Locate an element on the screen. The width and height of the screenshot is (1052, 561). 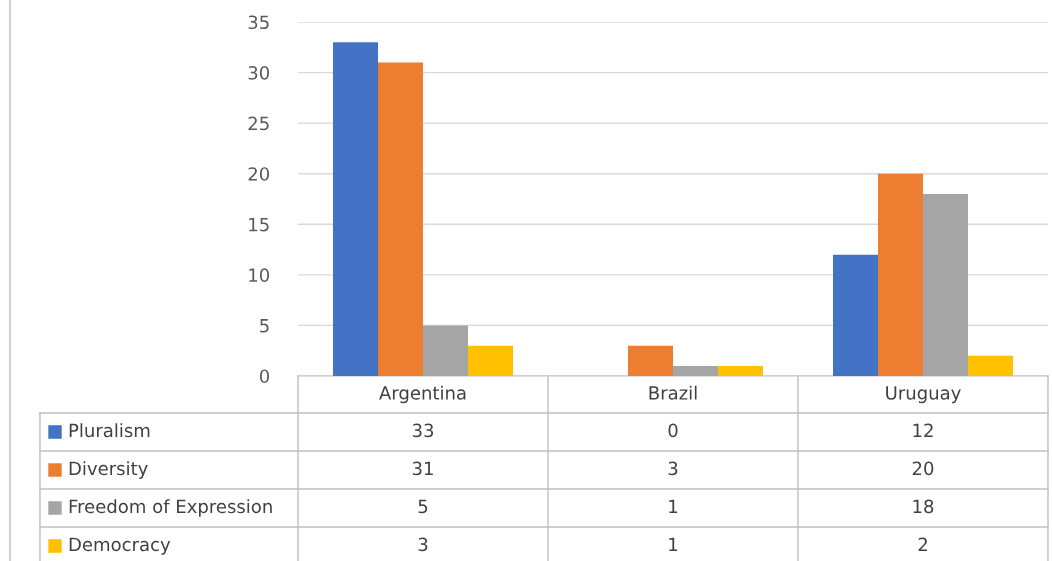
data-label: 33 is located at coordinates (423, 430).